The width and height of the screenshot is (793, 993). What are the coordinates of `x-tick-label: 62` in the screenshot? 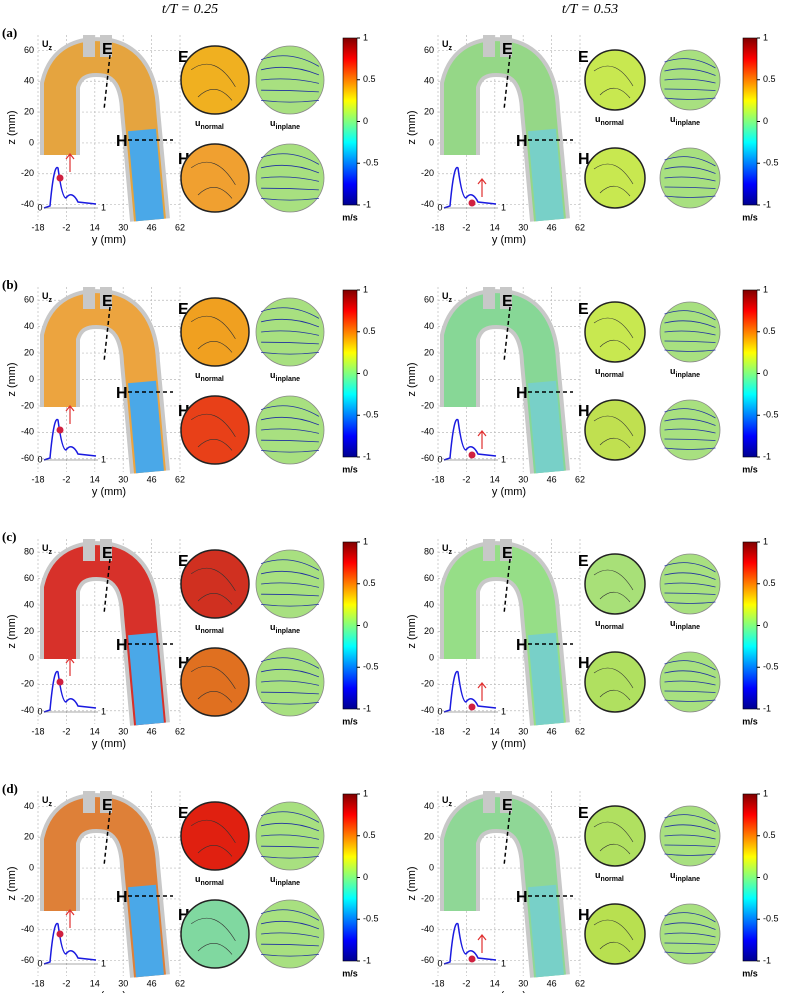 It's located at (180, 479).